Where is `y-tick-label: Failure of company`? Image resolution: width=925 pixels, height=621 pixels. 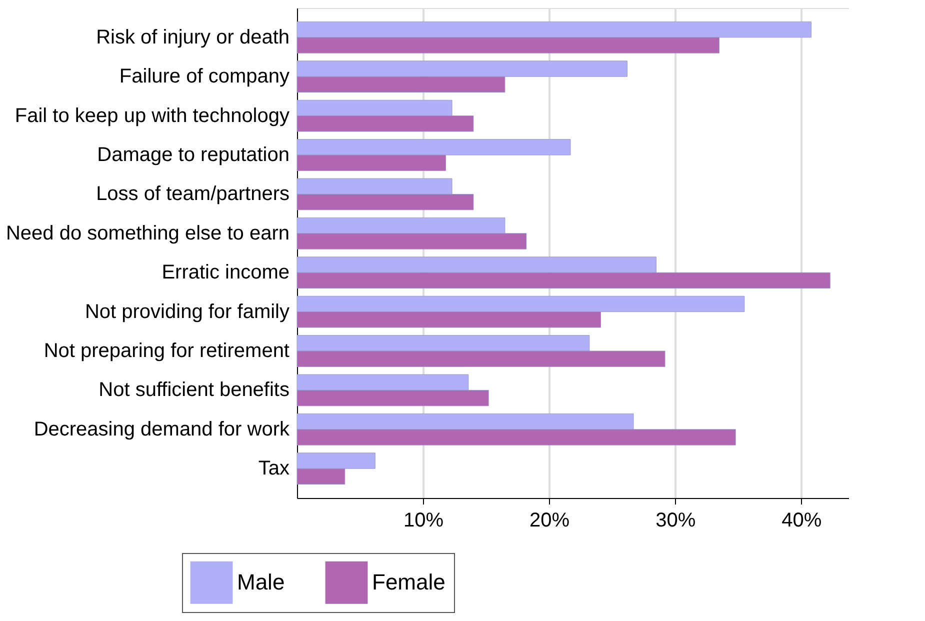
y-tick-label: Failure of company is located at coordinates (204, 77).